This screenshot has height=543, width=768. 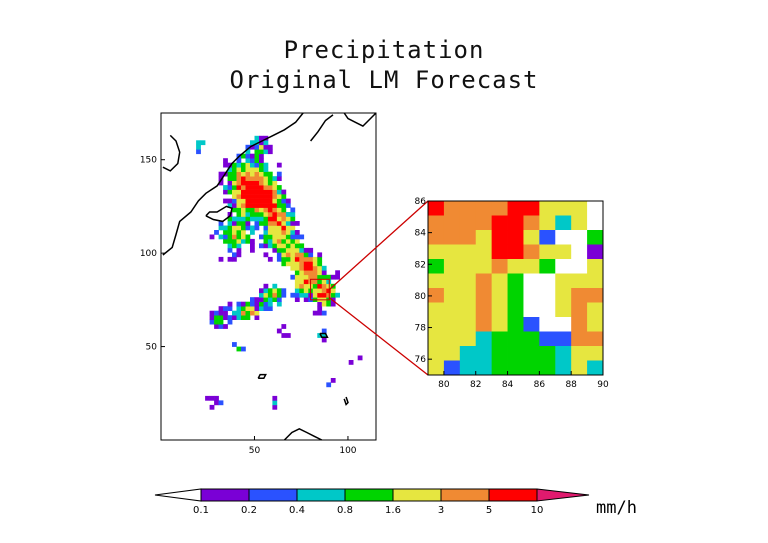 What do you see at coordinates (384, 50) in the screenshot?
I see `chart-title-line1: Precipitation` at bounding box center [384, 50].